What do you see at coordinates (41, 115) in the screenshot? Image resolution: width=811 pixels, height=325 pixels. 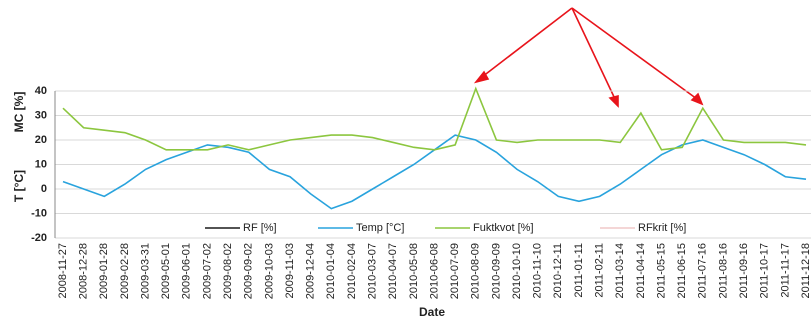 I see `y-tick-label: 30` at bounding box center [41, 115].